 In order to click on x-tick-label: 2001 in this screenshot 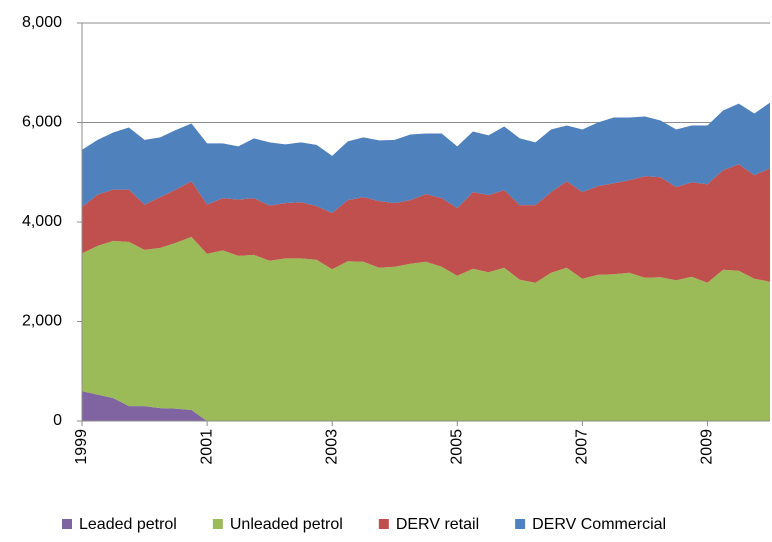, I will do `click(206, 447)`.